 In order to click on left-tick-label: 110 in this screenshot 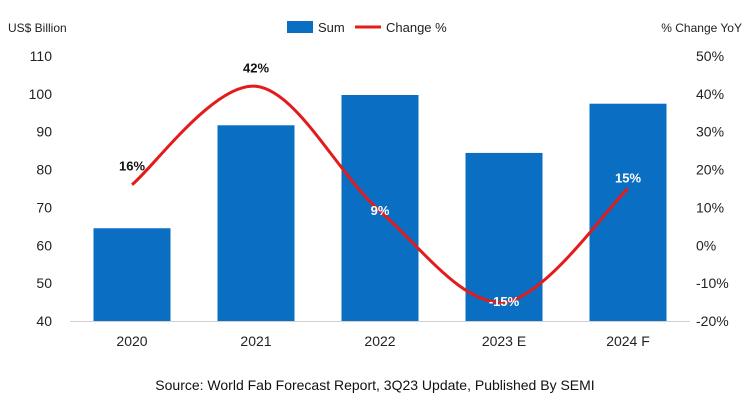, I will do `click(41, 56)`.